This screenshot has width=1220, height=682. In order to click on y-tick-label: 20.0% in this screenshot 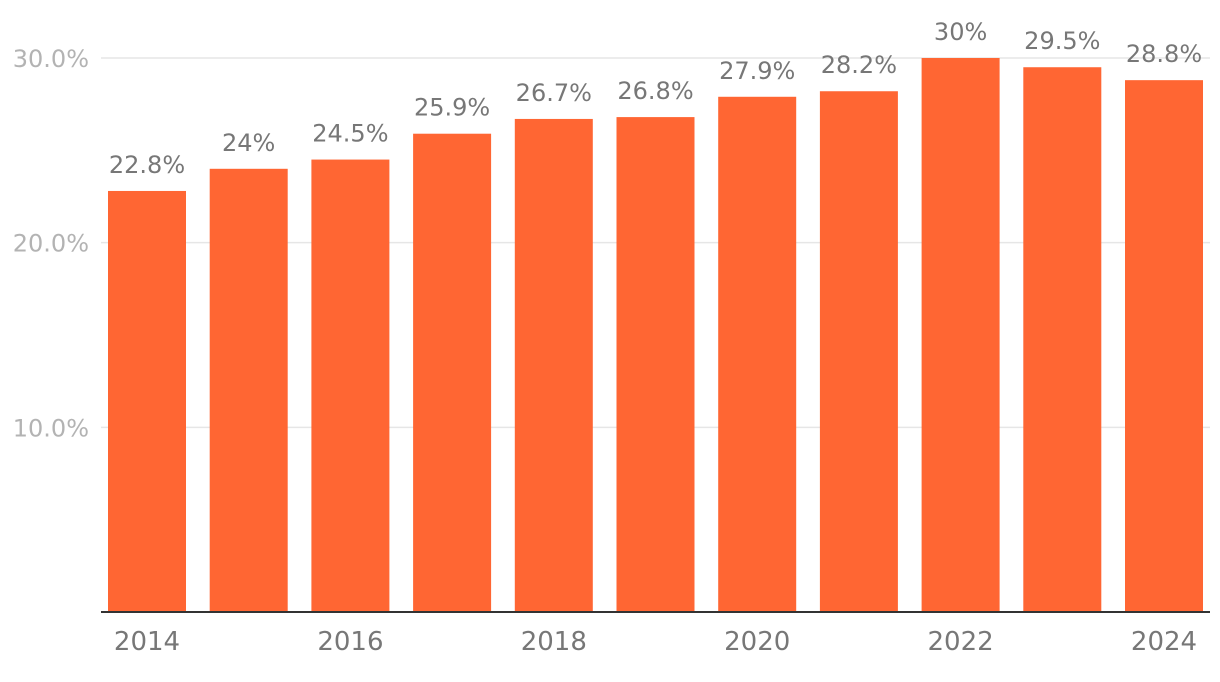, I will do `click(51, 244)`.